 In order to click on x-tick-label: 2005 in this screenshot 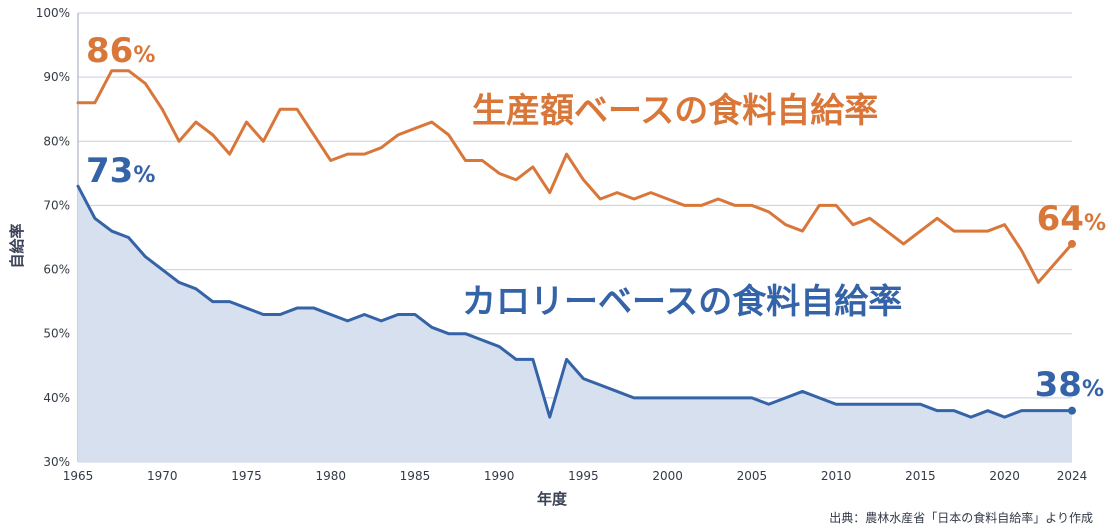, I will do `click(752, 476)`.